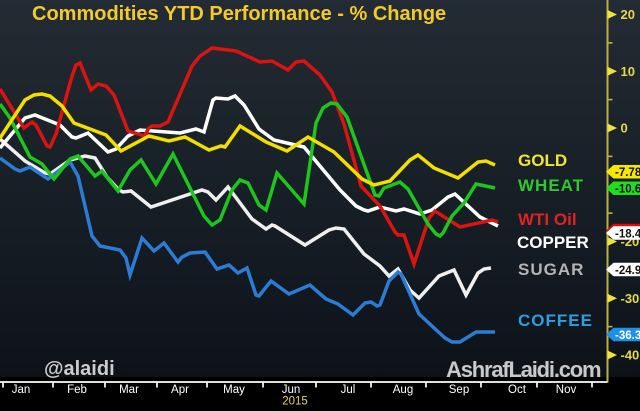 The width and height of the screenshot is (640, 411). What do you see at coordinates (459, 390) in the screenshot?
I see `svg-text: Sep` at bounding box center [459, 390].